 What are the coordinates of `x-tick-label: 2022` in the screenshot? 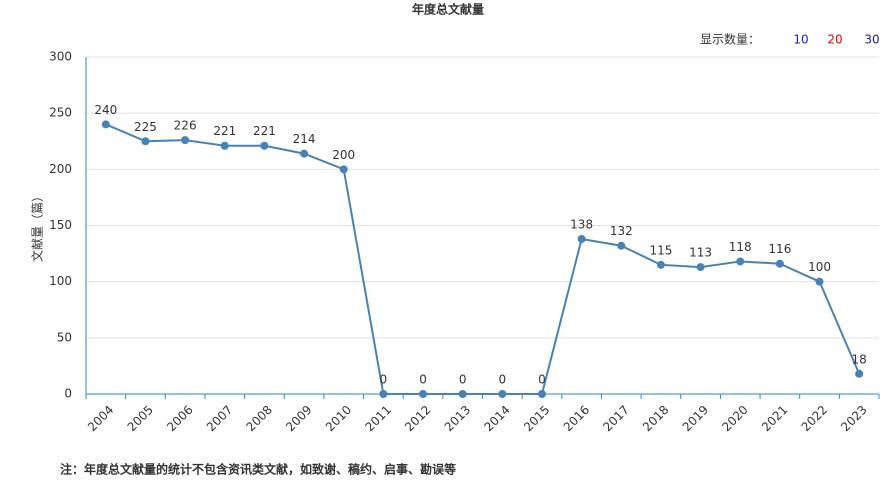 It's located at (814, 418).